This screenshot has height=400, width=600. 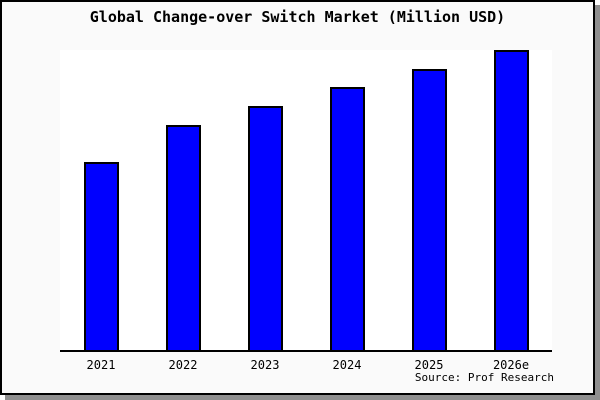 I want to click on x-tick-label-2023: 2023, so click(x=265, y=365).